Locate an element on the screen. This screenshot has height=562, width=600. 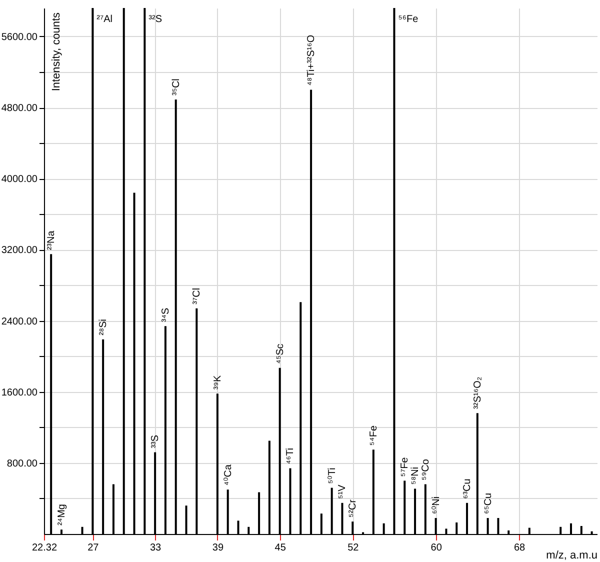
y-tick-label: 2400.00 is located at coordinates (19, 322).